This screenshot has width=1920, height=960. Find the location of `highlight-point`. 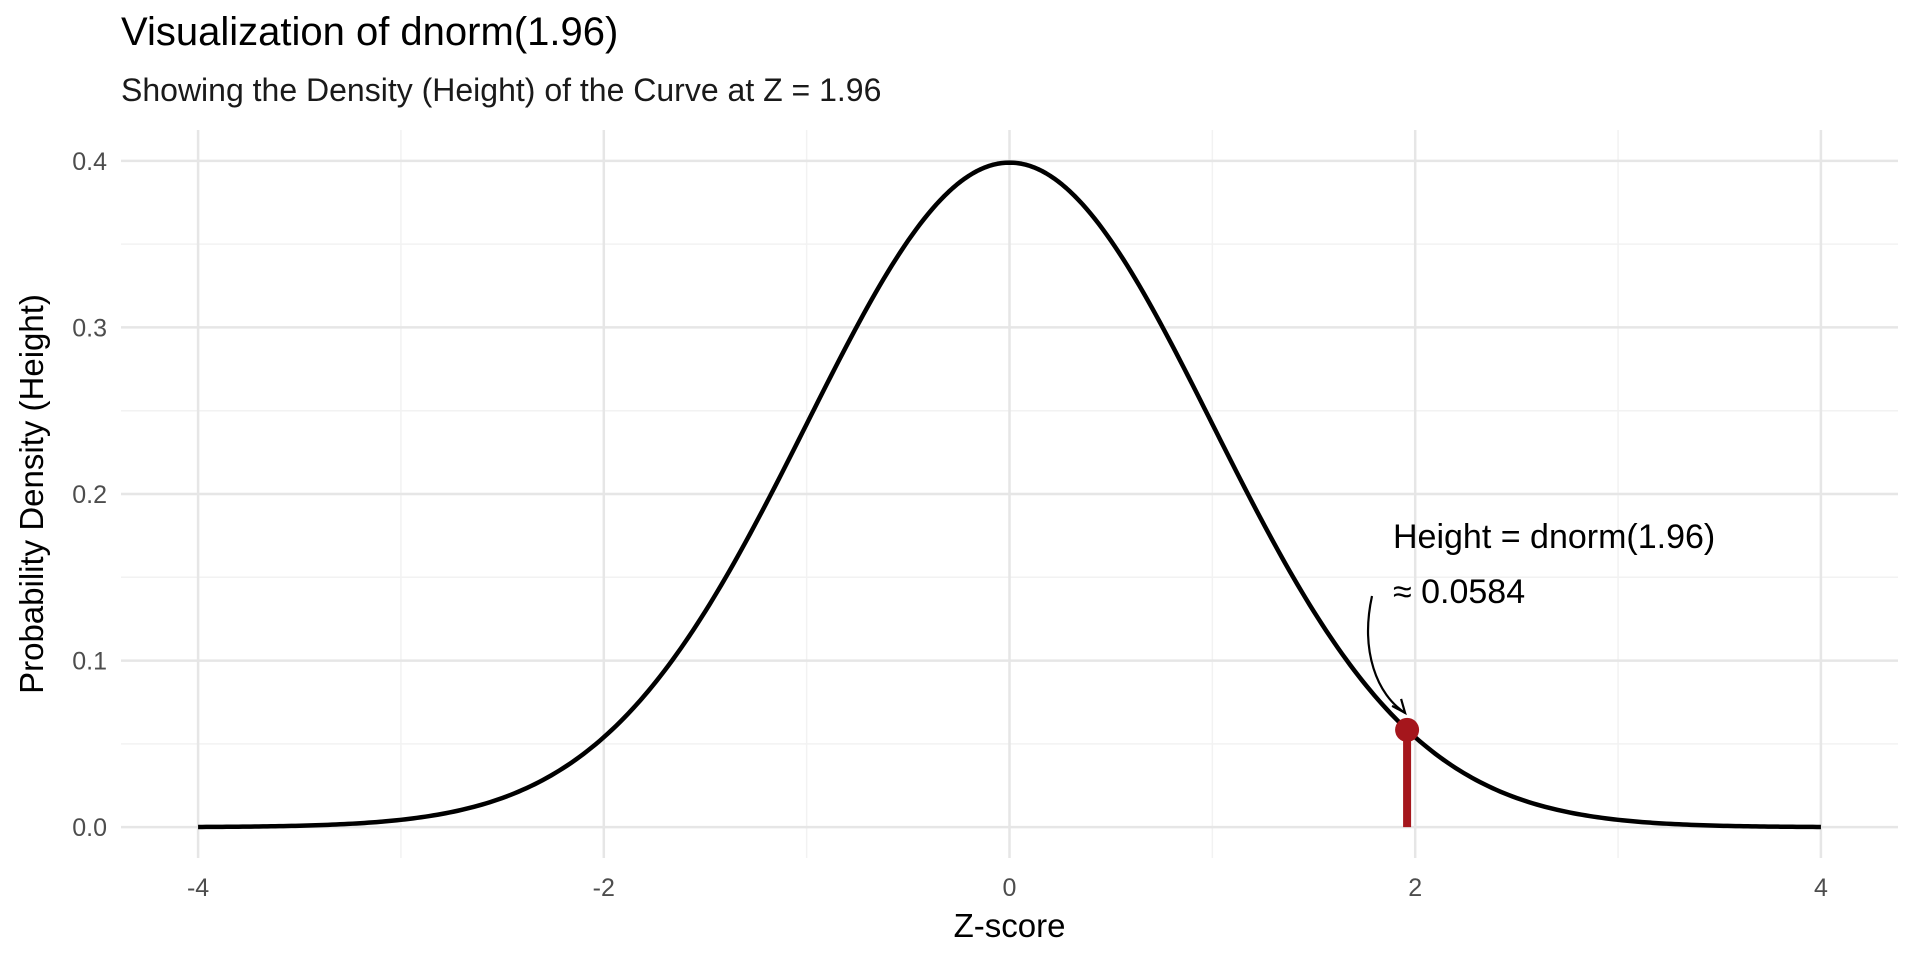

highlight-point is located at coordinates (1407, 729).